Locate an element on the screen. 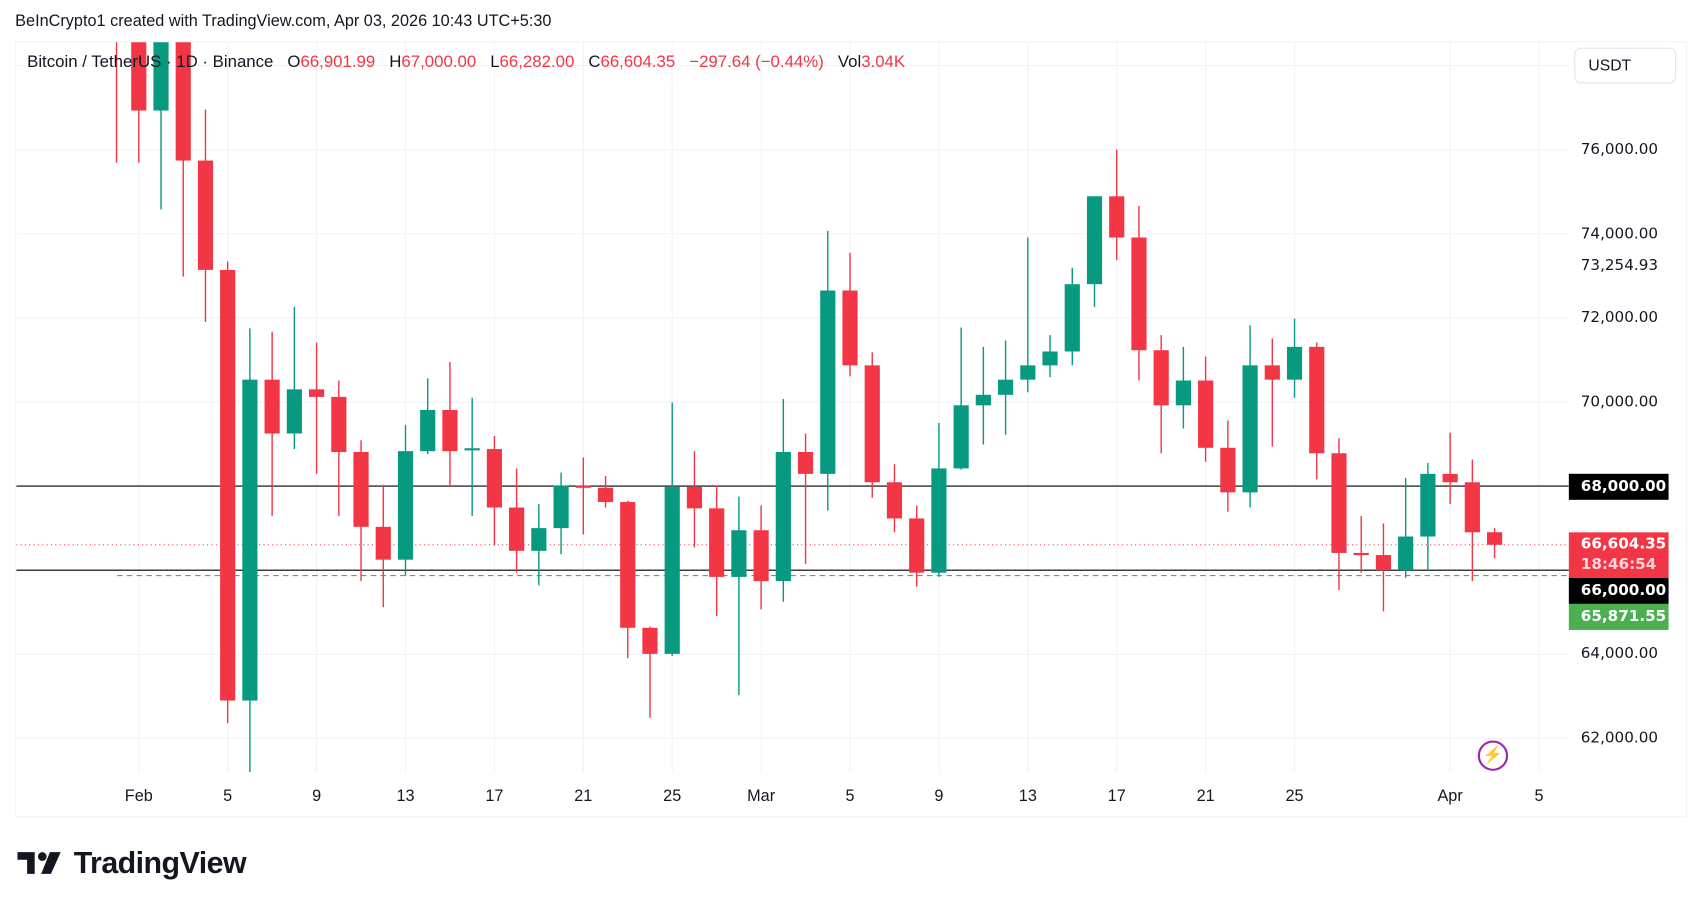  high-value: 67,000.00 is located at coordinates (439, 62).